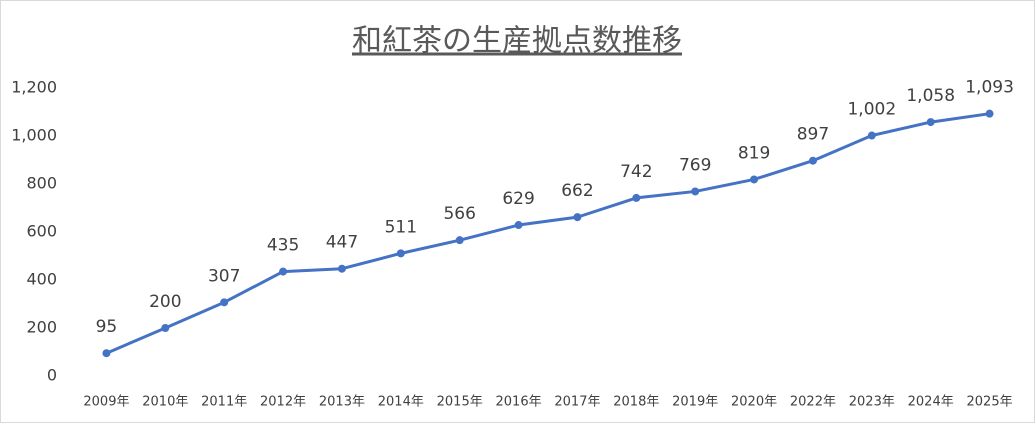  Describe the element at coordinates (872, 402) in the screenshot. I see `x-tick-label: 2023年` at that location.